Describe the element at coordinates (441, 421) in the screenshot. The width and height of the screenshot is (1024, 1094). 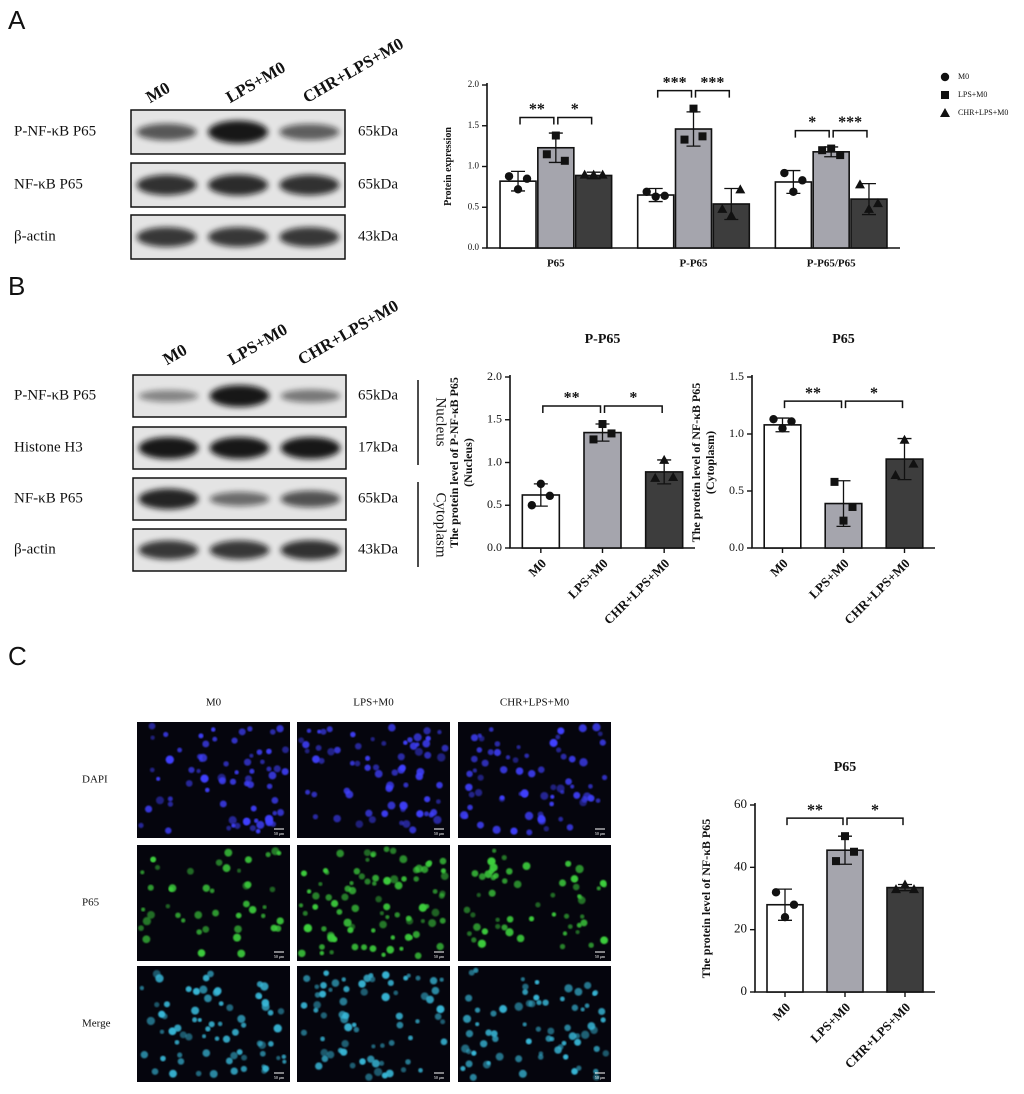
I see `compartment-label: Nucleus` at that location.